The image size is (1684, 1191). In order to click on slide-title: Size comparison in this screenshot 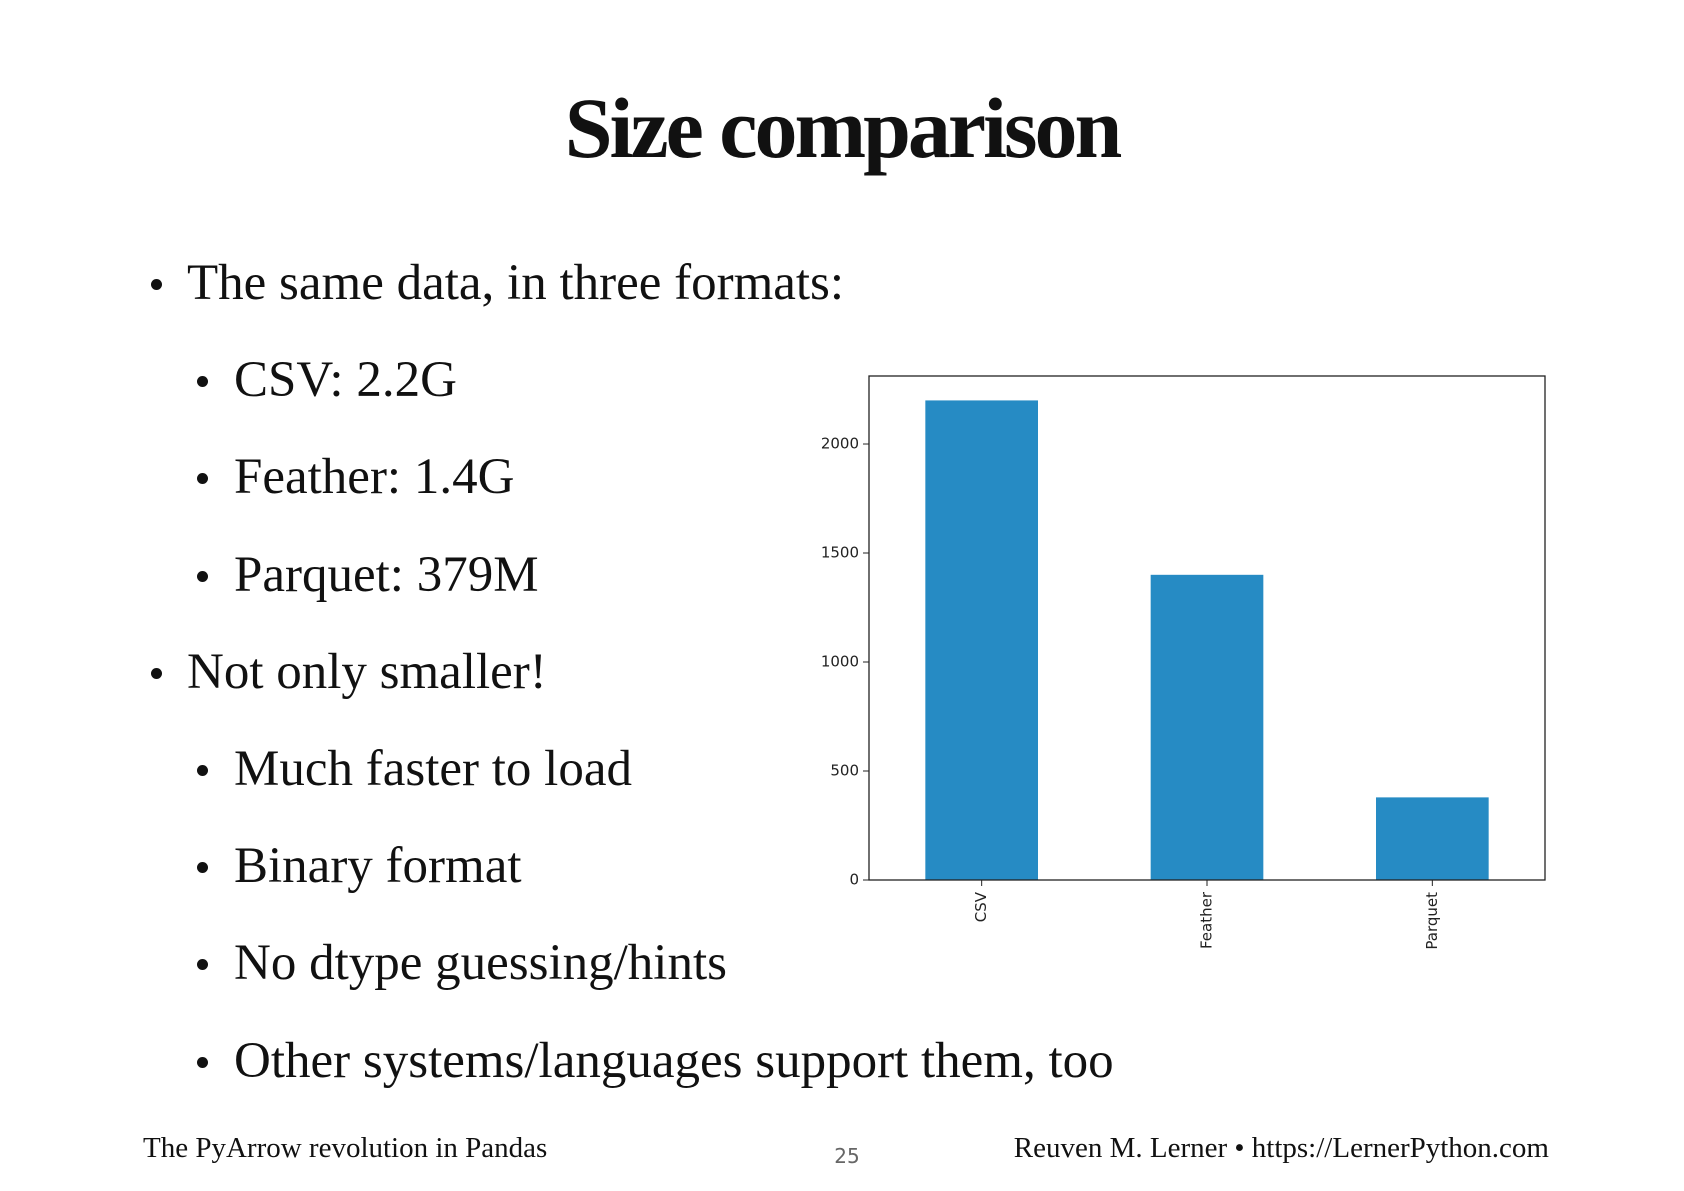, I will do `click(843, 128)`.